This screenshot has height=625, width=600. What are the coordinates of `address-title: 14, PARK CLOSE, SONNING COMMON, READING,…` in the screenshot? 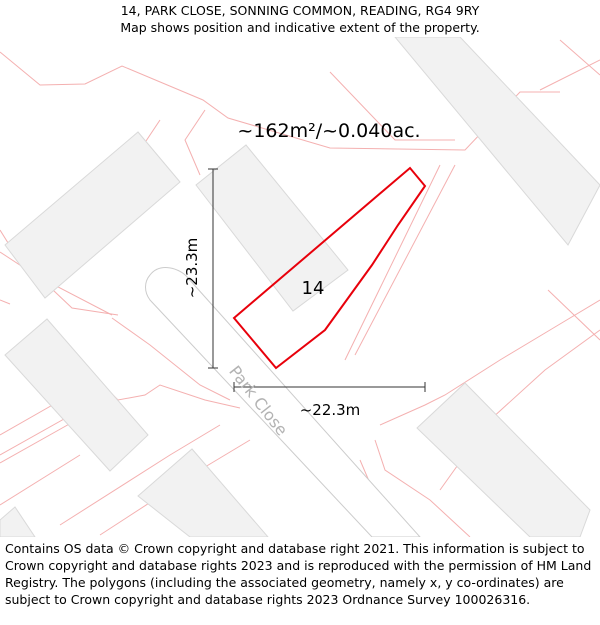 It's located at (300, 10).